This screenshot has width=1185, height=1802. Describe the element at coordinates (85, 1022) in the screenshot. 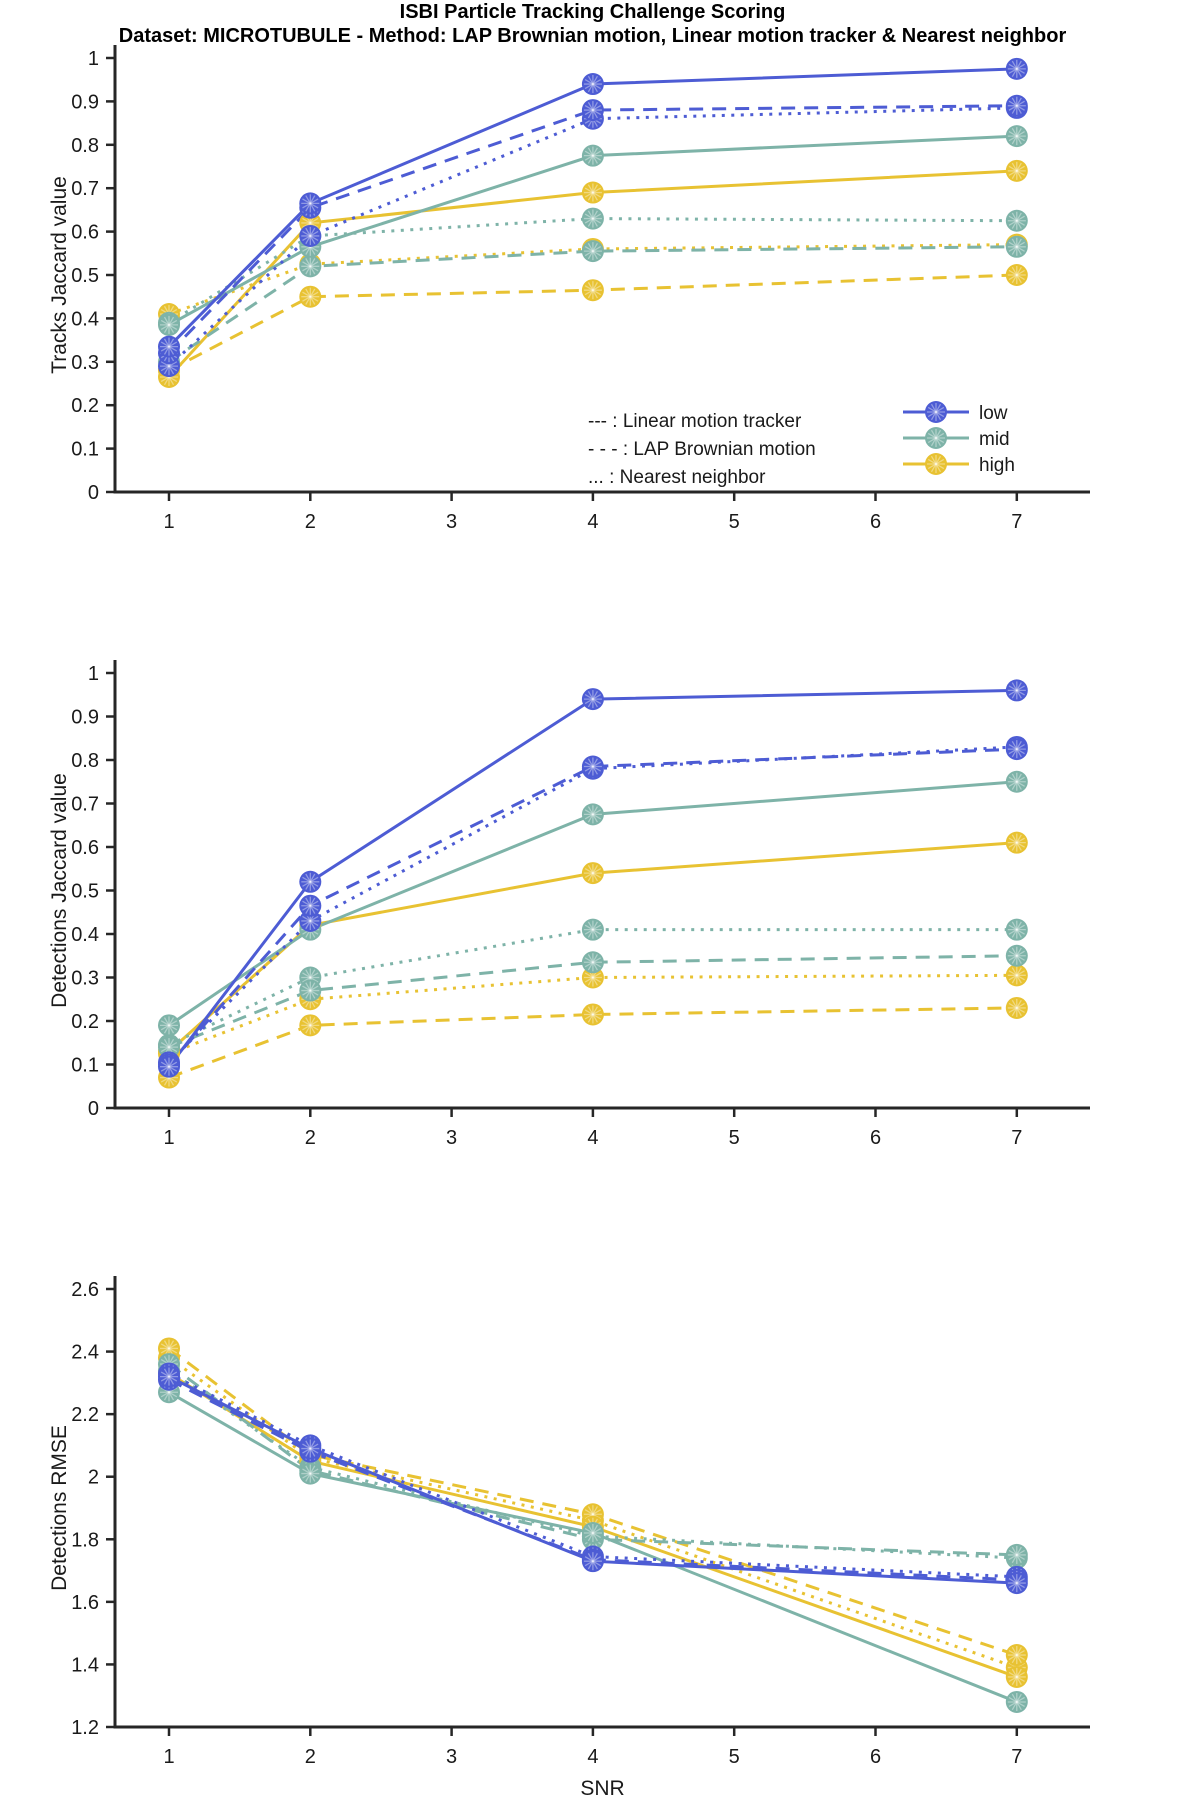

I see `y-tick-label: 0.2` at that location.